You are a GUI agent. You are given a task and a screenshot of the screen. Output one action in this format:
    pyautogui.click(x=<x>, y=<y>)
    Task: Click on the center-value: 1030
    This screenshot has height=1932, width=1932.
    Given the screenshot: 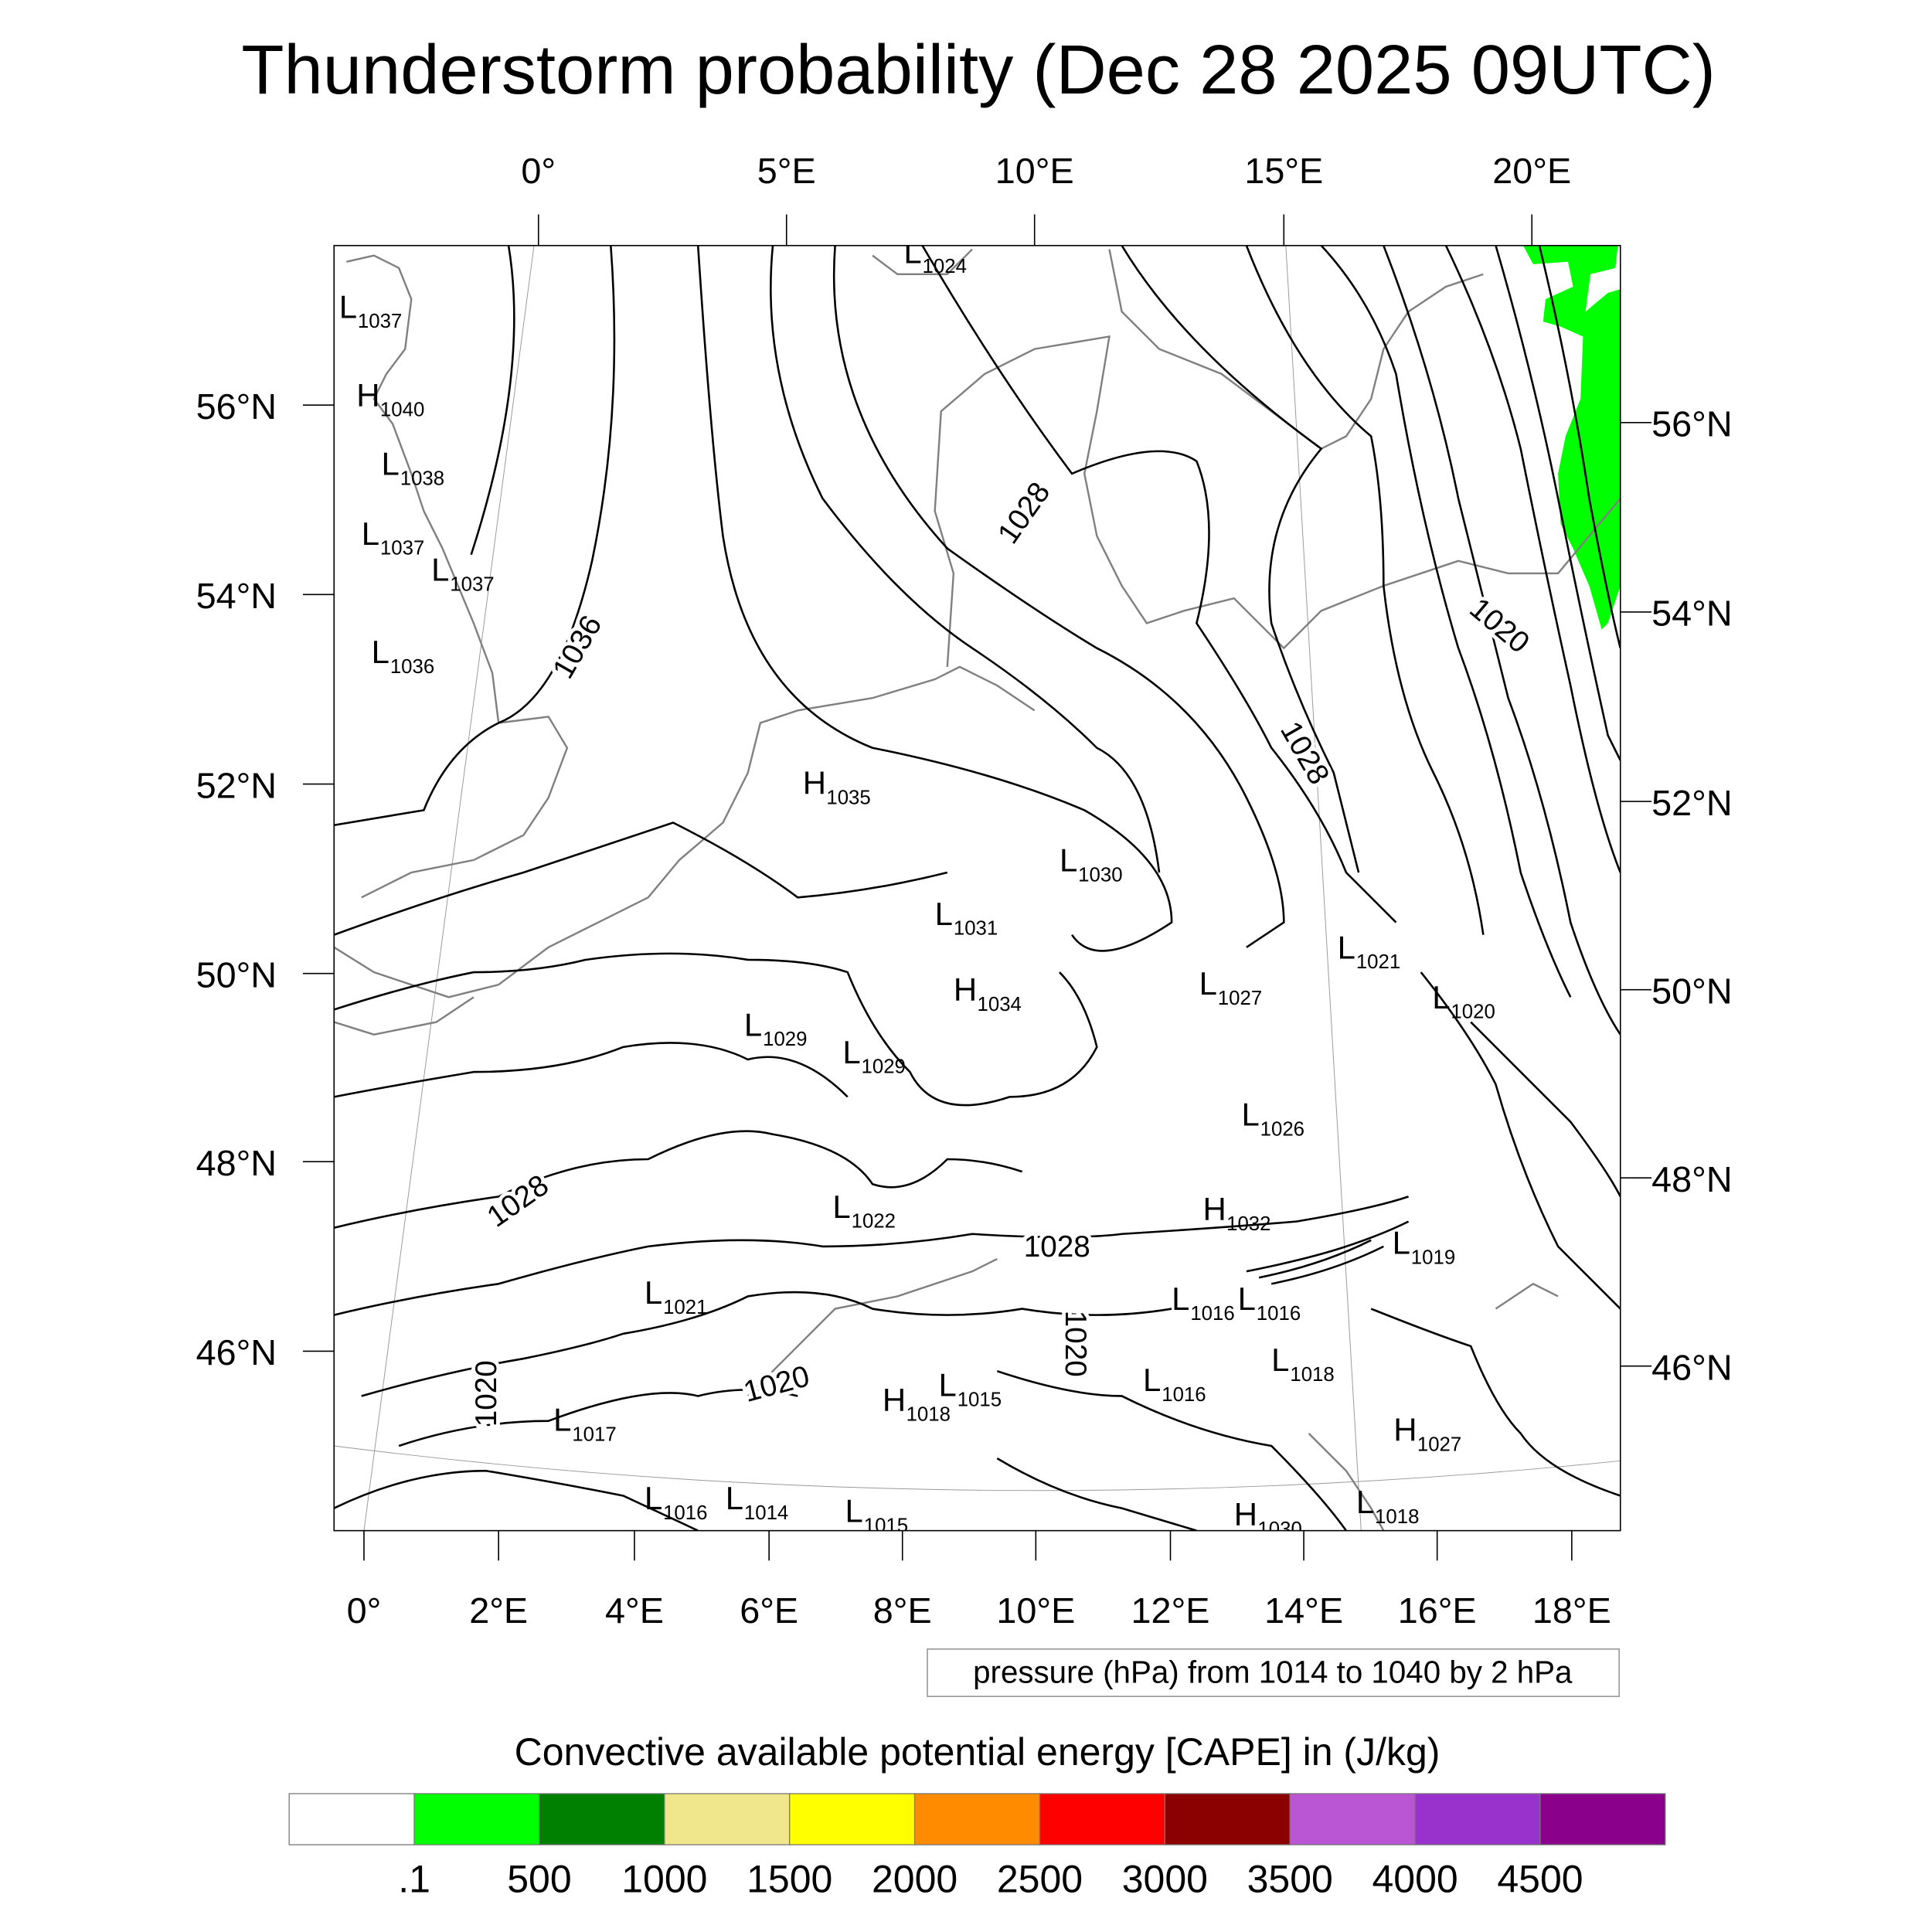 What is the action you would take?
    pyautogui.click(x=1279, y=1530)
    